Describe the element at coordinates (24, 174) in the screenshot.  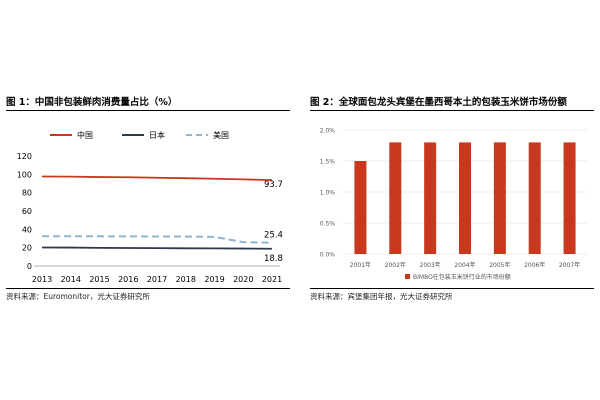
I see `y-tick-label: 100` at that location.